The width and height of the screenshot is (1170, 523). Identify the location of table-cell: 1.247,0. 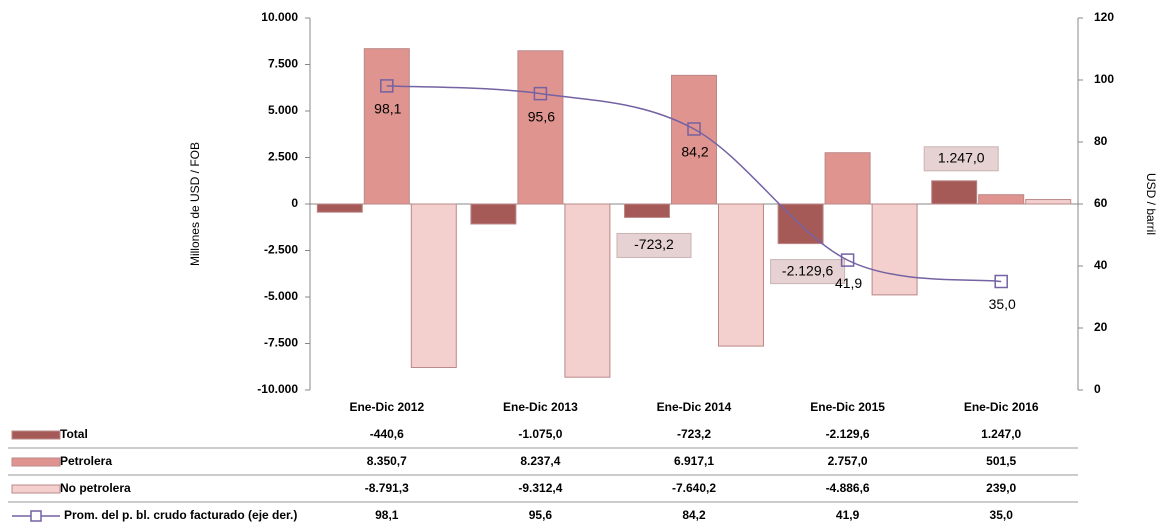
(1001, 434).